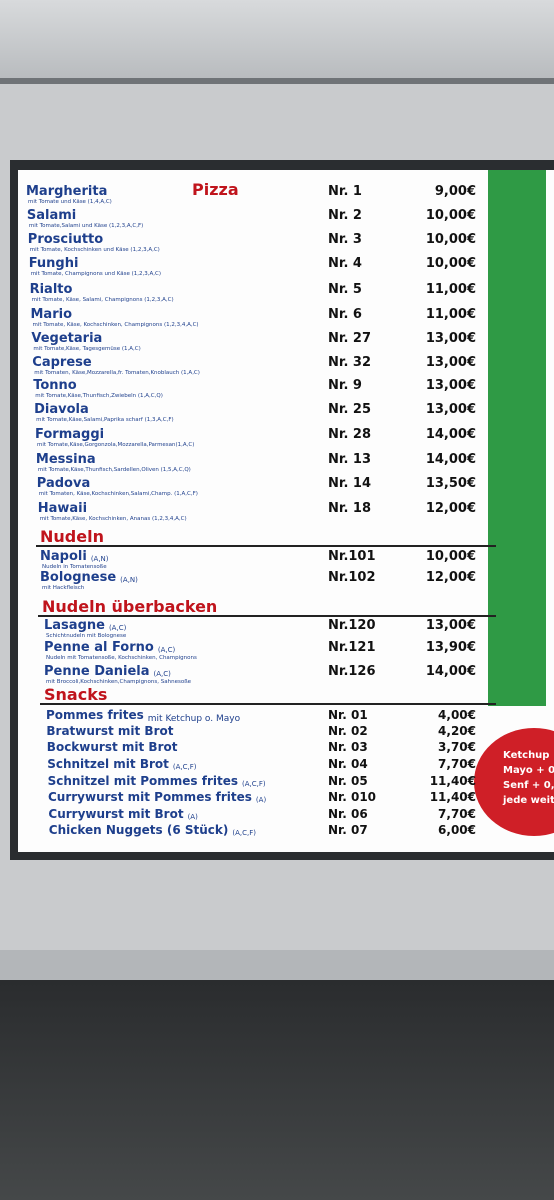  I want to click on item-name: Currywurst mit Brot, so click(116, 814).